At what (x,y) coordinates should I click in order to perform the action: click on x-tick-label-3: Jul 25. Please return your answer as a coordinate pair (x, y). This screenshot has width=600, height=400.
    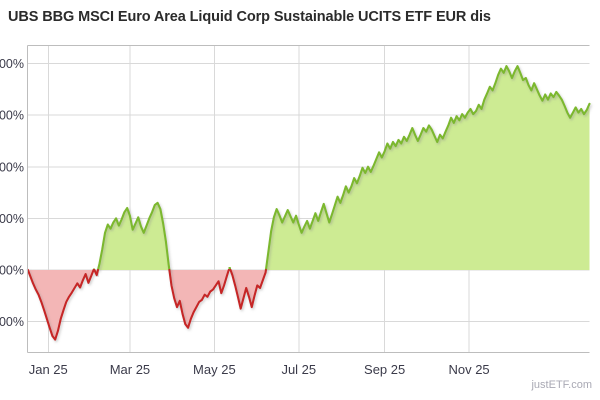
    Looking at the image, I should click on (298, 369).